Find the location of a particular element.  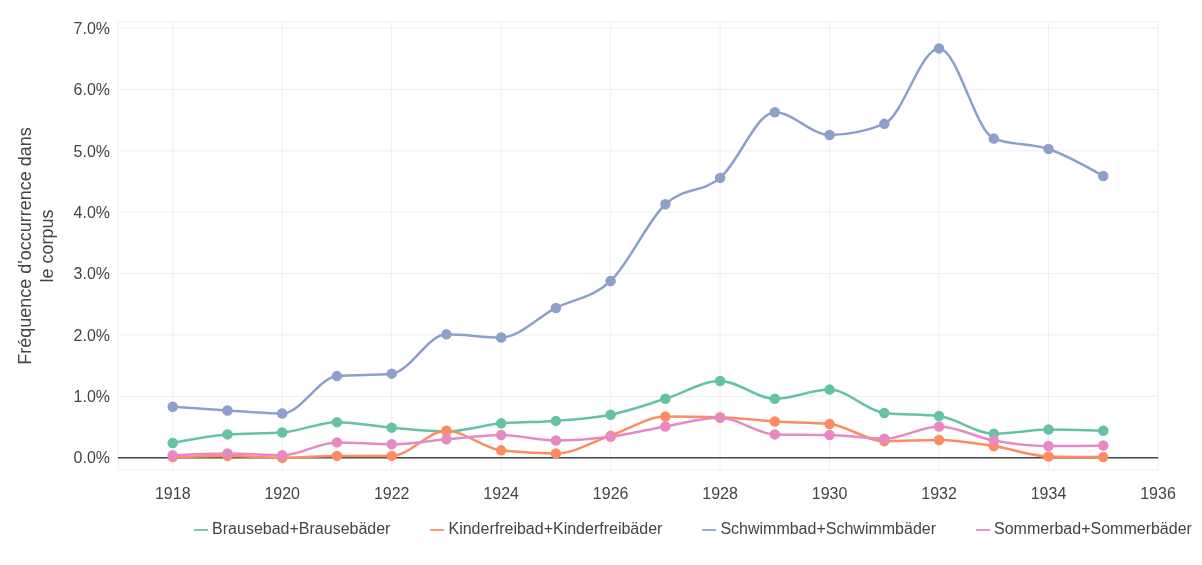

y-tick-label: 4.0% is located at coordinates (91, 212).